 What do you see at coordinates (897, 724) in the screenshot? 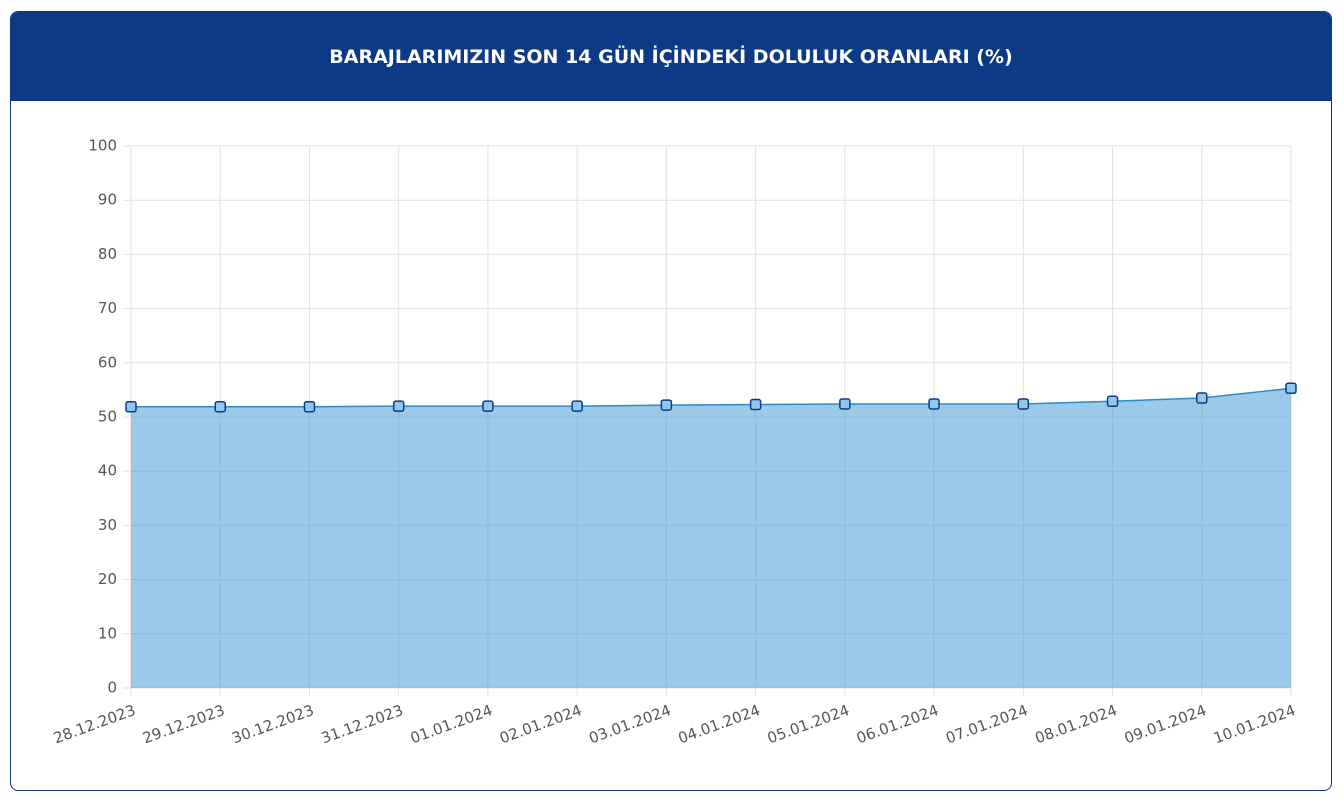
I see `x-tick-label: 06.01.2024` at bounding box center [897, 724].